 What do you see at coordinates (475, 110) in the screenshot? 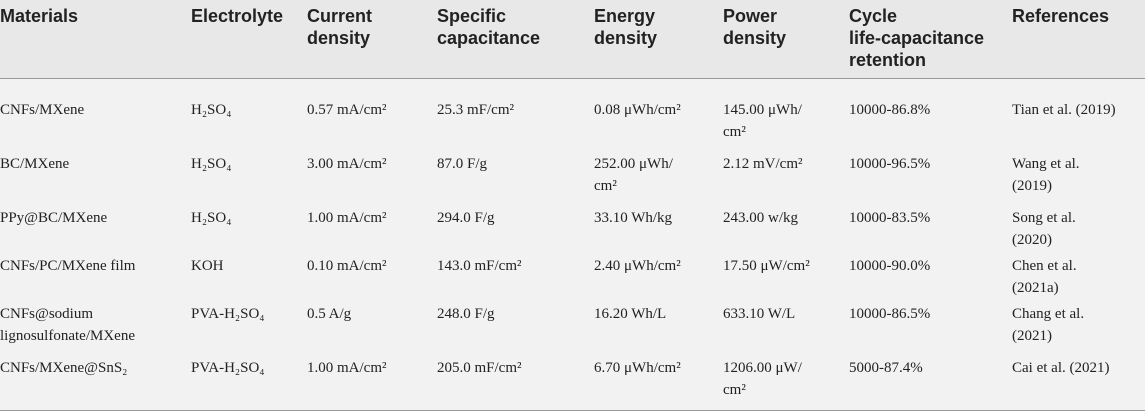
I see `cell-specific-capacitance: 25.3 mF/cm²` at bounding box center [475, 110].